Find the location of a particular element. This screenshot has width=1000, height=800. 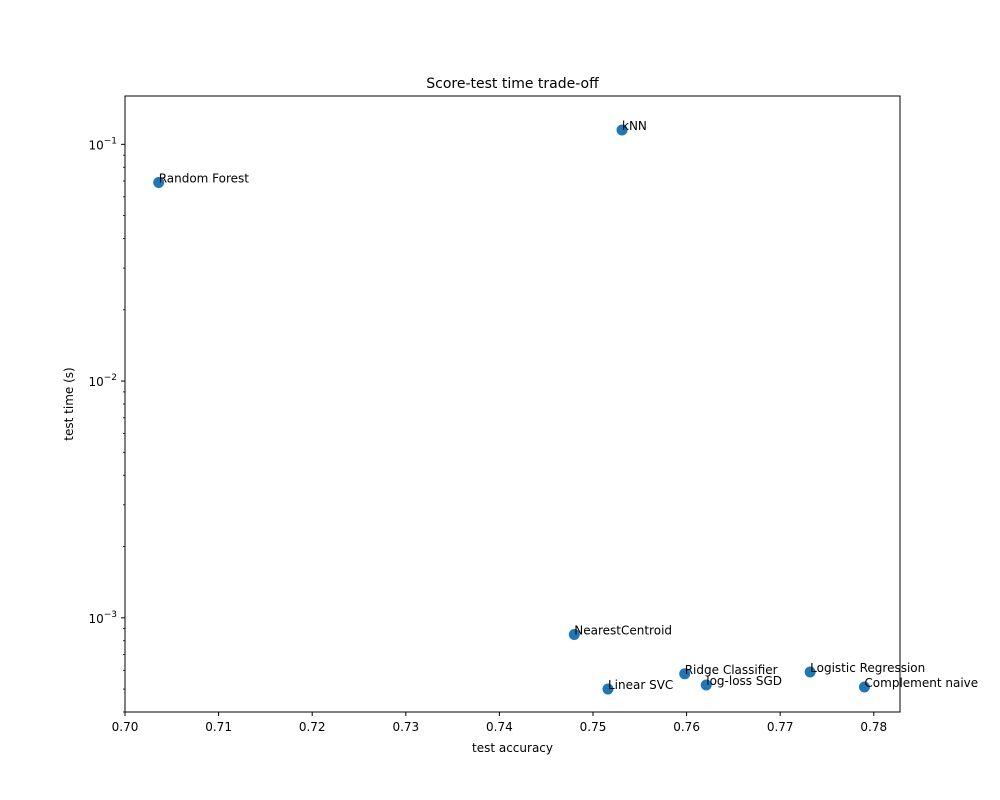

x-tick-label: 0.78 is located at coordinates (873, 727).